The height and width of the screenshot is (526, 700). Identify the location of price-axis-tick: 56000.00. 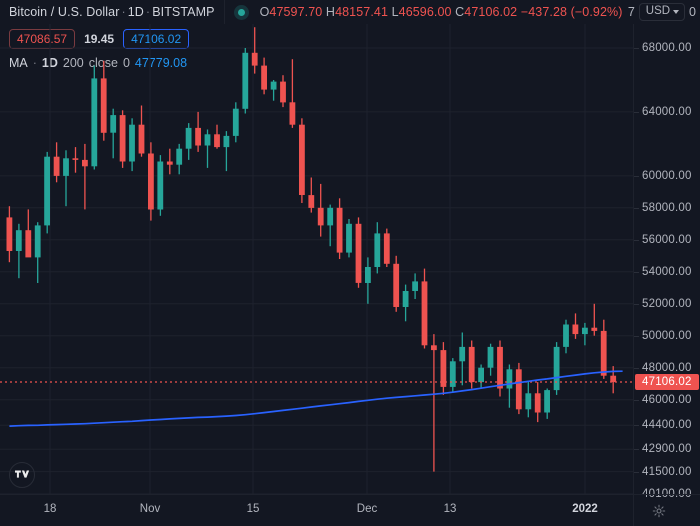
(663, 240).